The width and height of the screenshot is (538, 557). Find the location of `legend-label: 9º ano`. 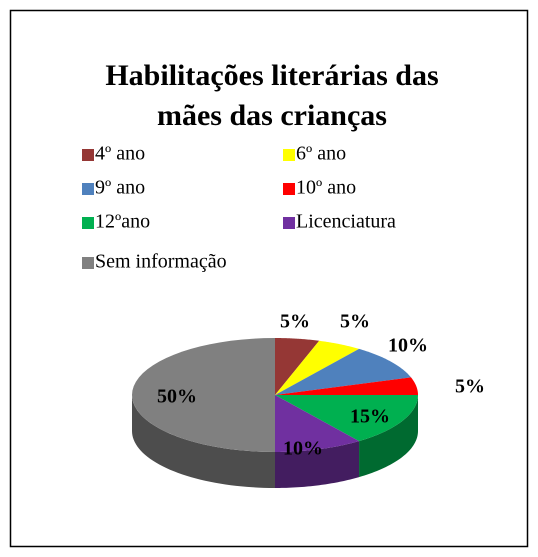

legend-label: 9º ano is located at coordinates (120, 188).